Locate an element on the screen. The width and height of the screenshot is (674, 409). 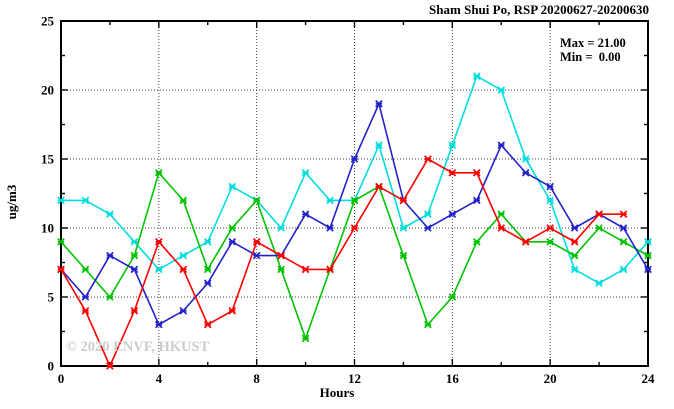
y-tick-label: 25 is located at coordinates (48, 21).